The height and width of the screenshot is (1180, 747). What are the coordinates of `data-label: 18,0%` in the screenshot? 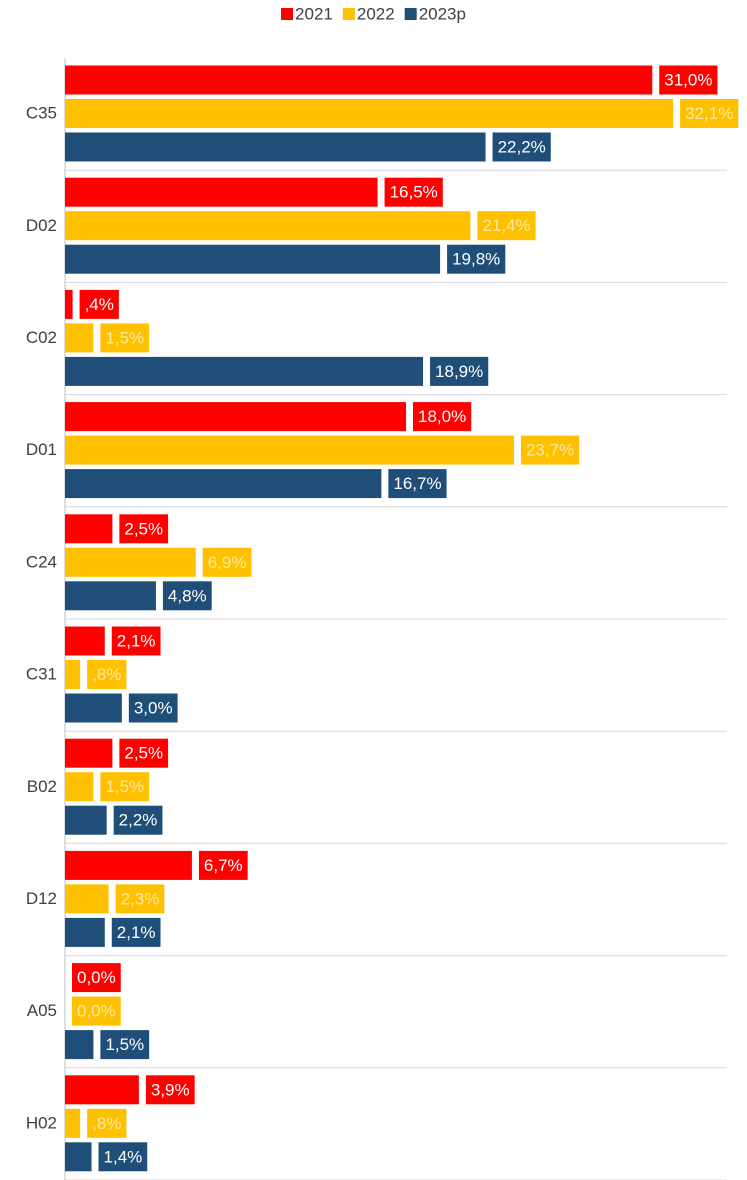 It's located at (442, 416).